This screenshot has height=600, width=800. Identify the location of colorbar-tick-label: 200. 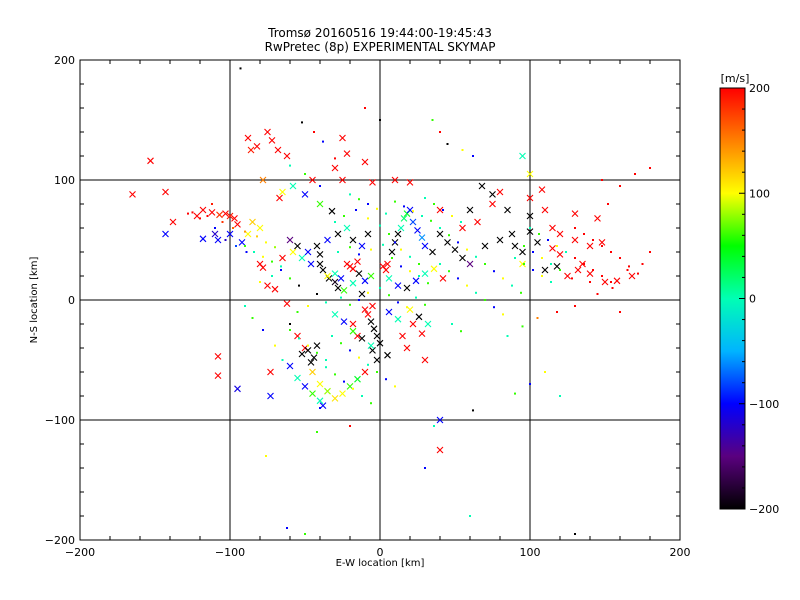
(759, 88).